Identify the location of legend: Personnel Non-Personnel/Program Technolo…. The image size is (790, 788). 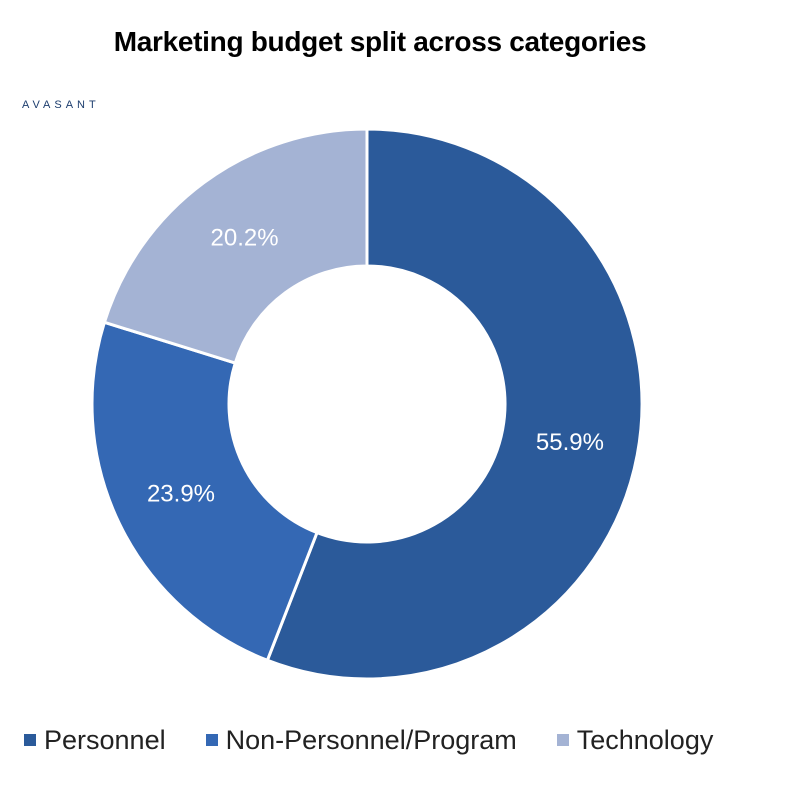
(404, 740).